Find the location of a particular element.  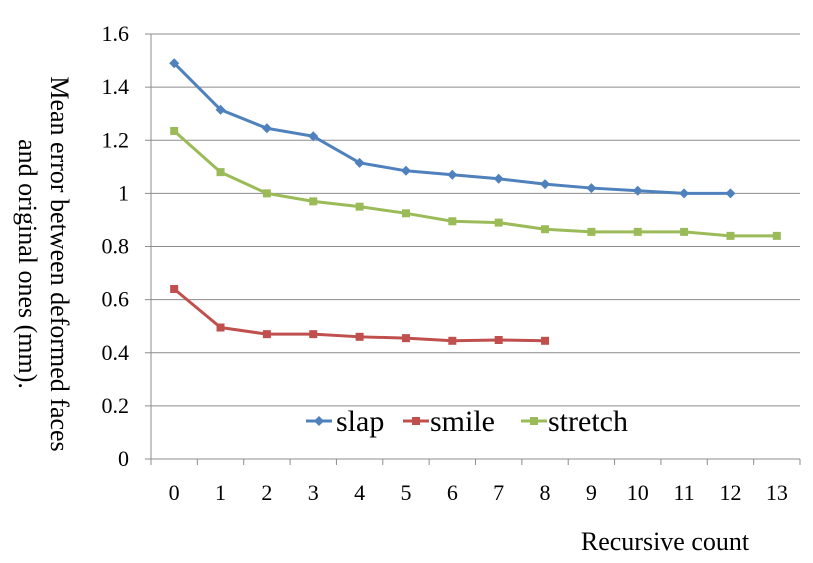

y-axis-ticks: 0 0.2 0.4 0.6 0.8 1 1.2 1.4 1.6 is located at coordinates (116, 246).